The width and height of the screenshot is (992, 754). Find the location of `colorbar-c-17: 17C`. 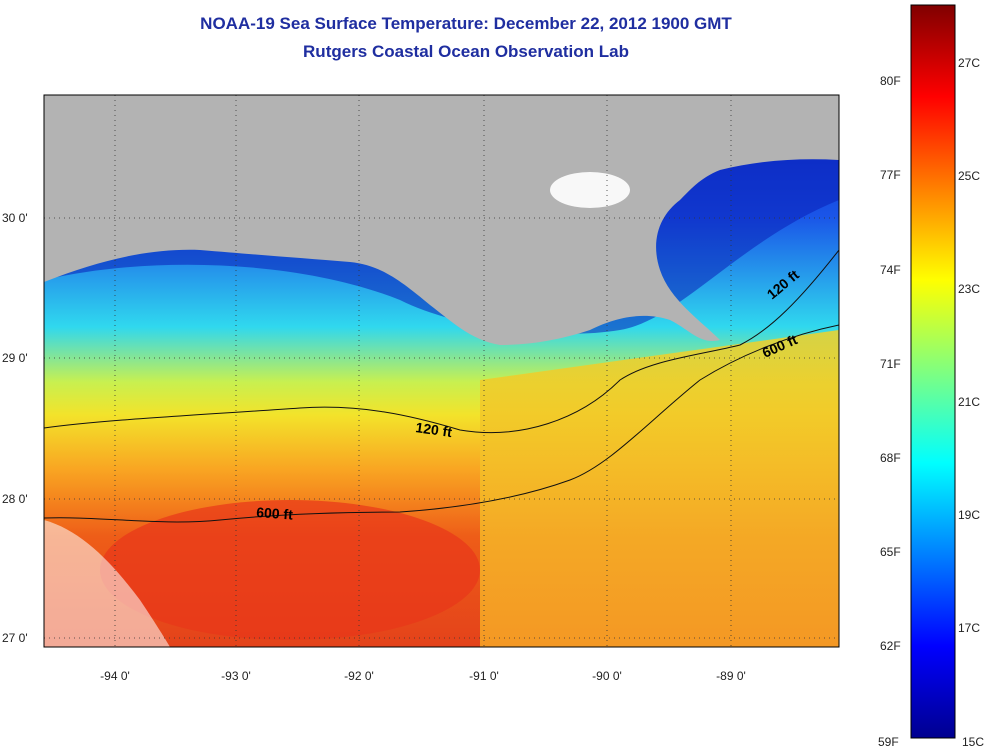

colorbar-c-17: 17C is located at coordinates (969, 628).